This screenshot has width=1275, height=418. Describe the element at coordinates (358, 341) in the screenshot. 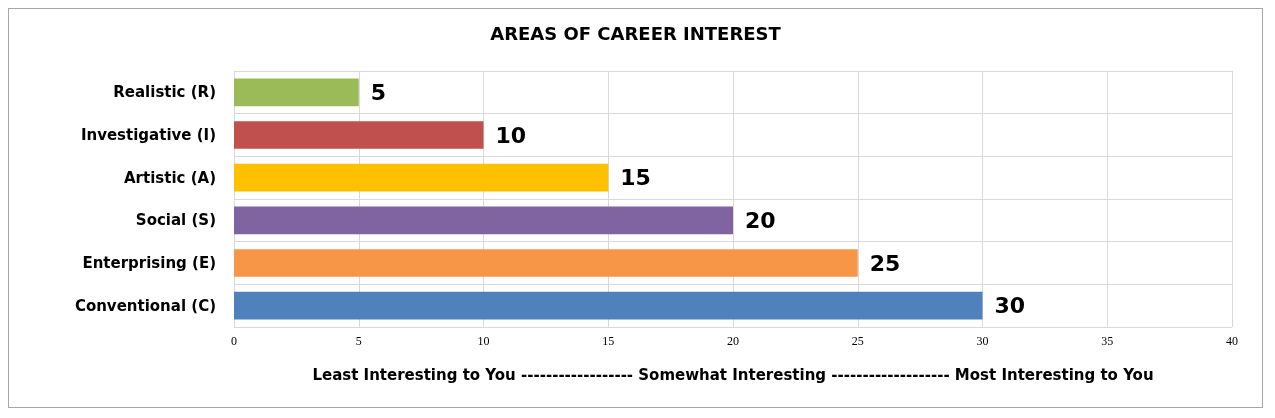

I see `x-tick-label: 5` at that location.